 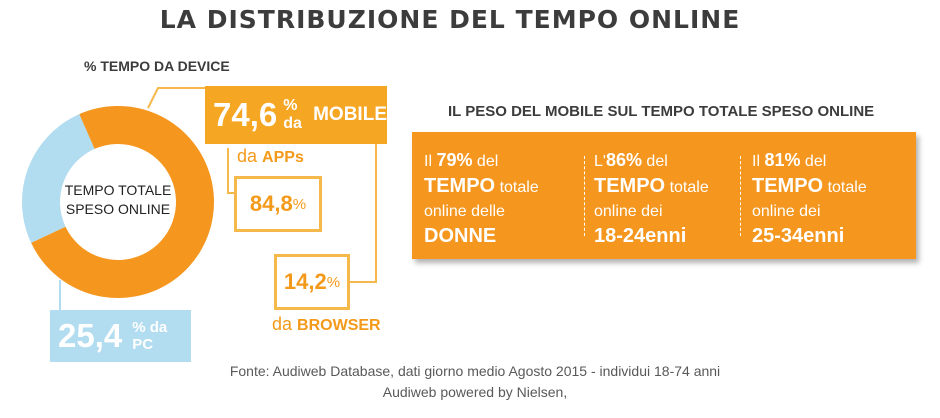 I want to click on chart-subtitle: % TEMPO DA DEVICE, so click(x=157, y=66).